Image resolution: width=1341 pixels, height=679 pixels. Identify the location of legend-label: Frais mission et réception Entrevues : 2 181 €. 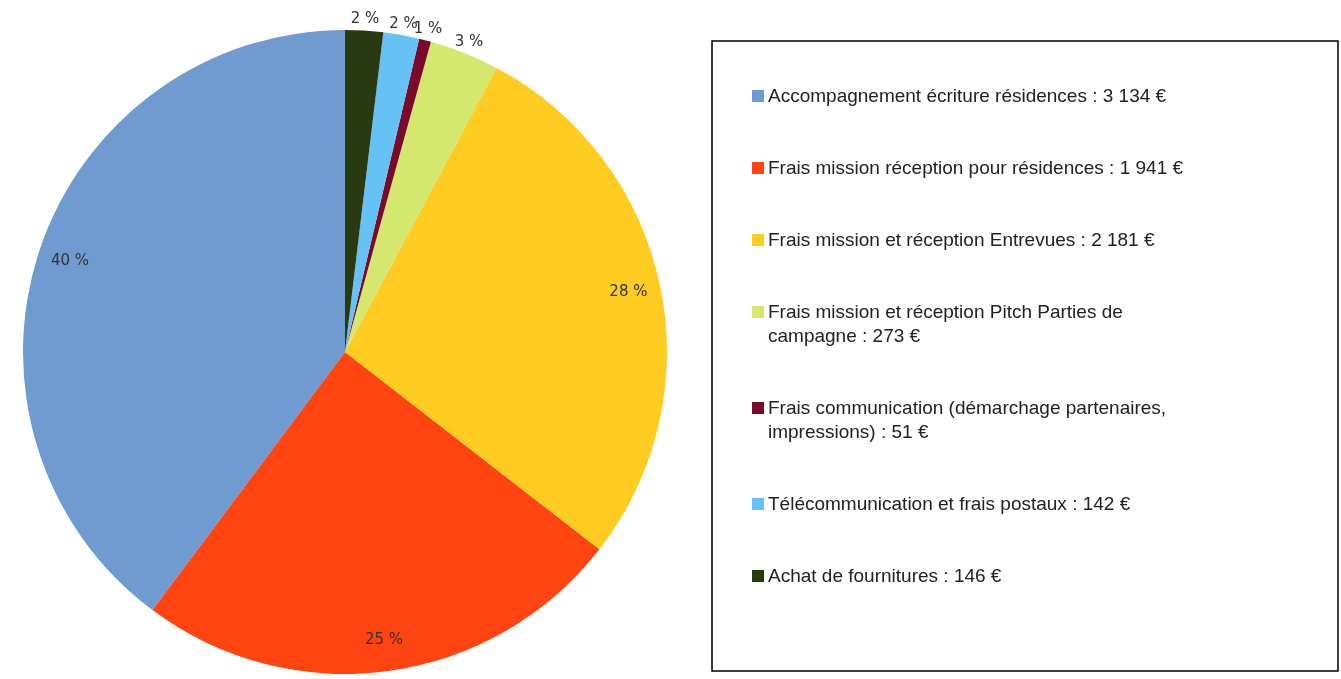
(961, 240).